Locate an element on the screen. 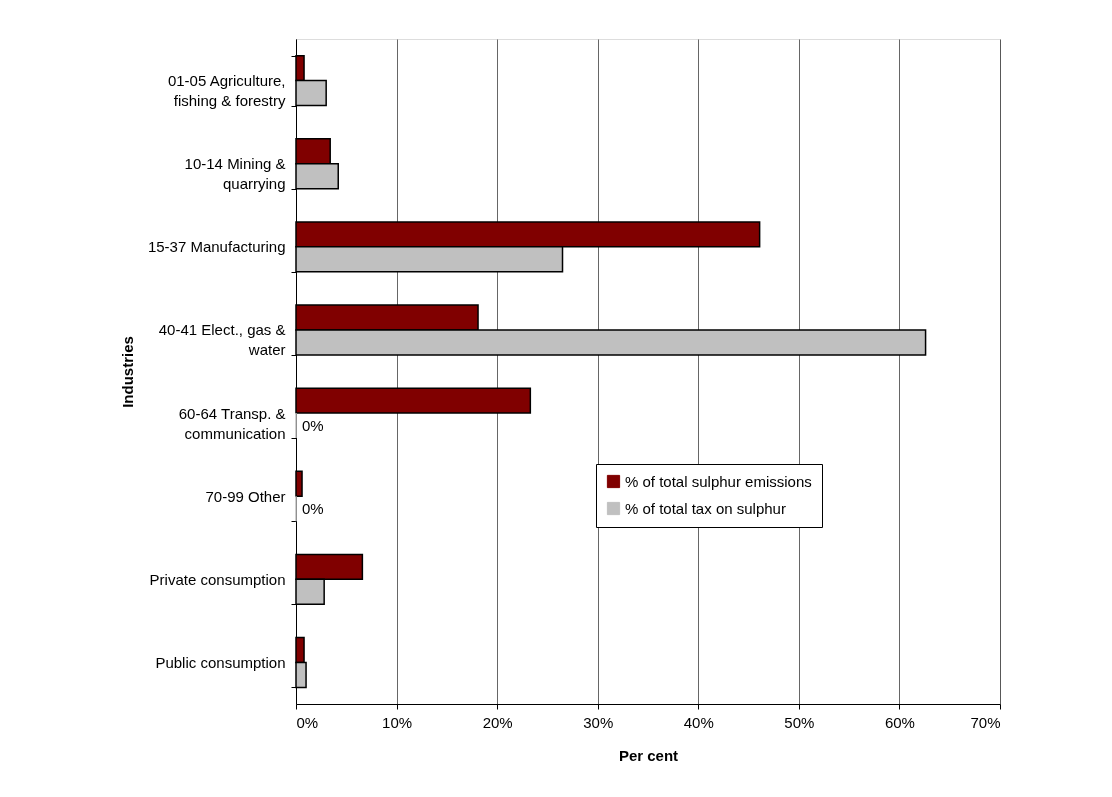 Image resolution: width=1112 pixels, height=797 pixels. x-tick-label: 10% is located at coordinates (397, 722).